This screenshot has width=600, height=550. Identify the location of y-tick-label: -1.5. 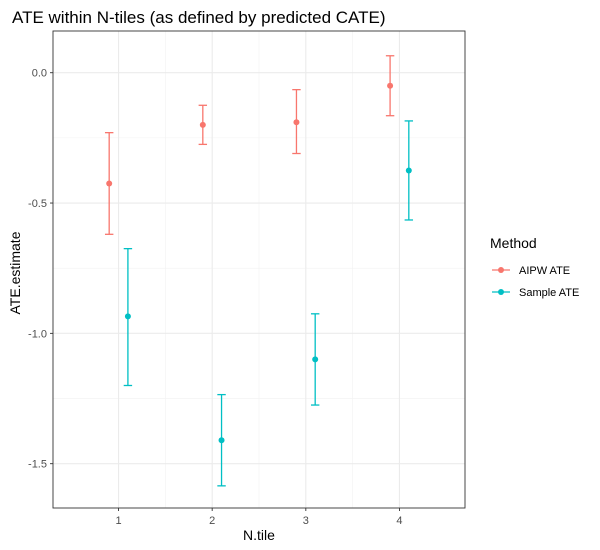
(37, 465).